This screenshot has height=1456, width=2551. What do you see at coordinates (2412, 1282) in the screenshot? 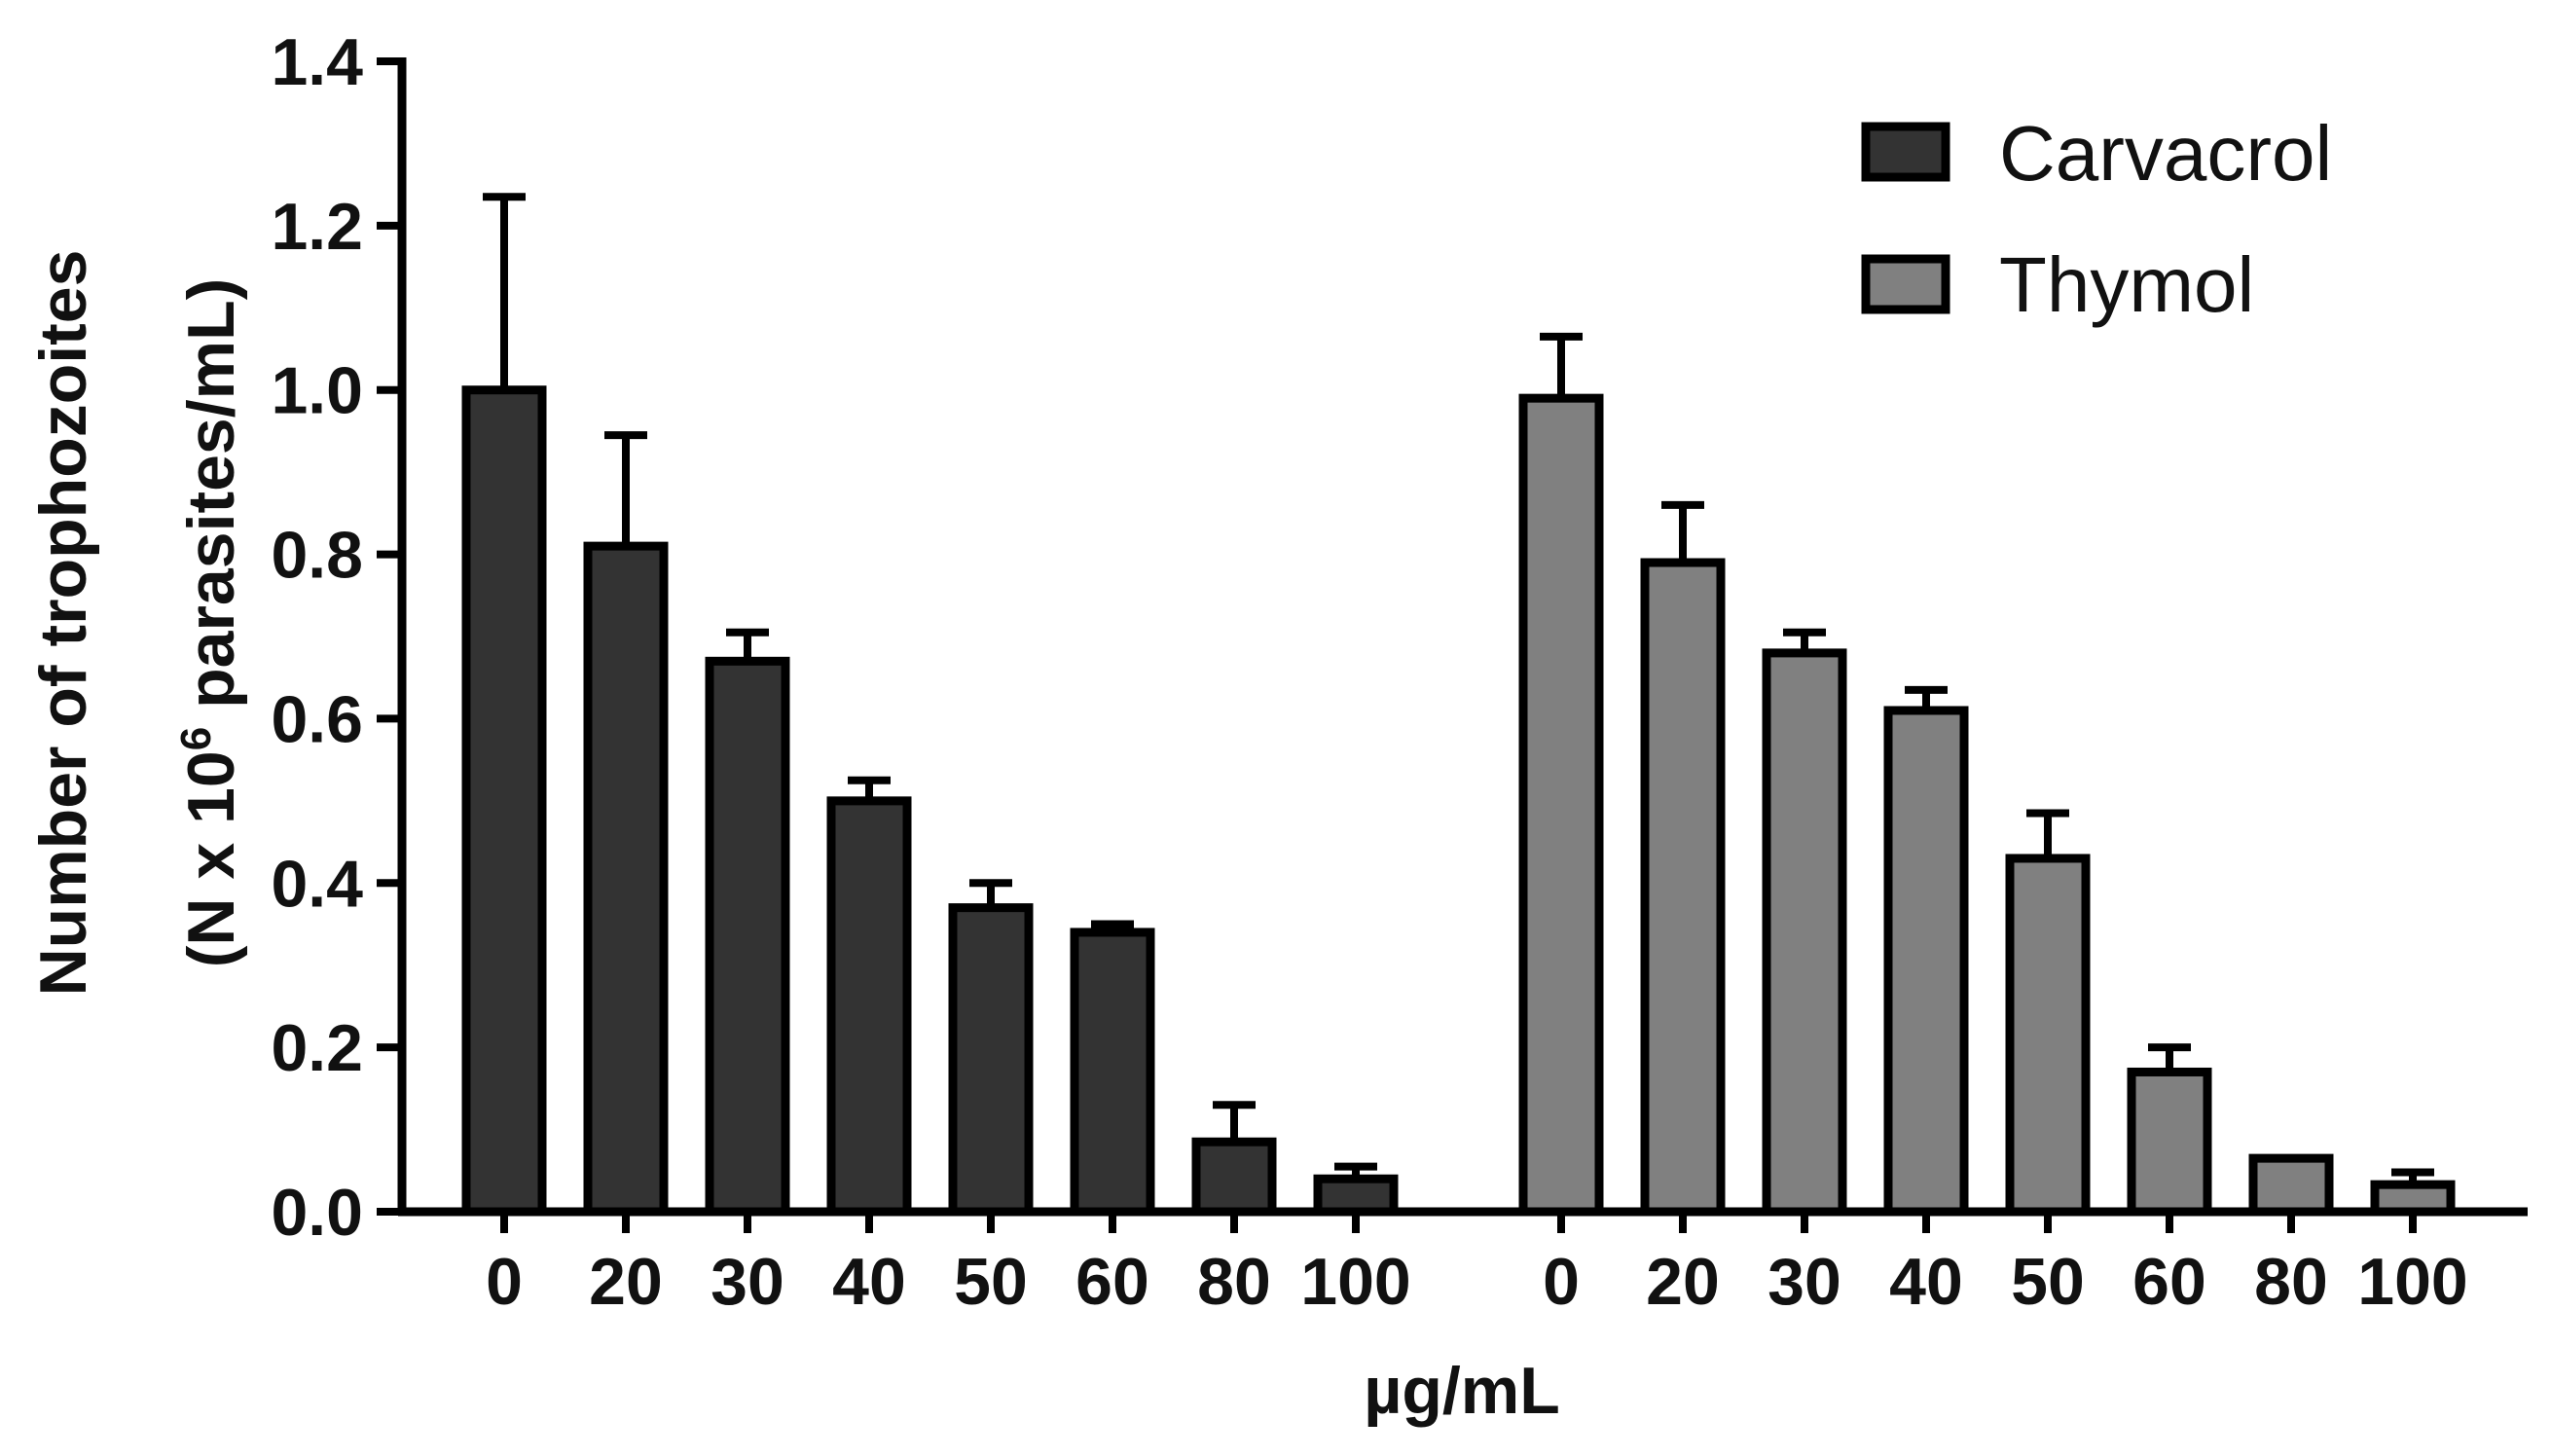
I see `x-tick-label-thymol-100: 100` at bounding box center [2412, 1282].